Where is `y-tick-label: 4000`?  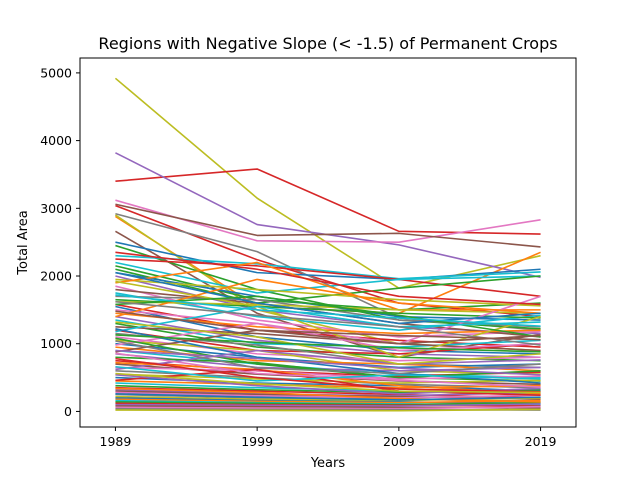 y-tick-label: 4000 is located at coordinates (56, 140).